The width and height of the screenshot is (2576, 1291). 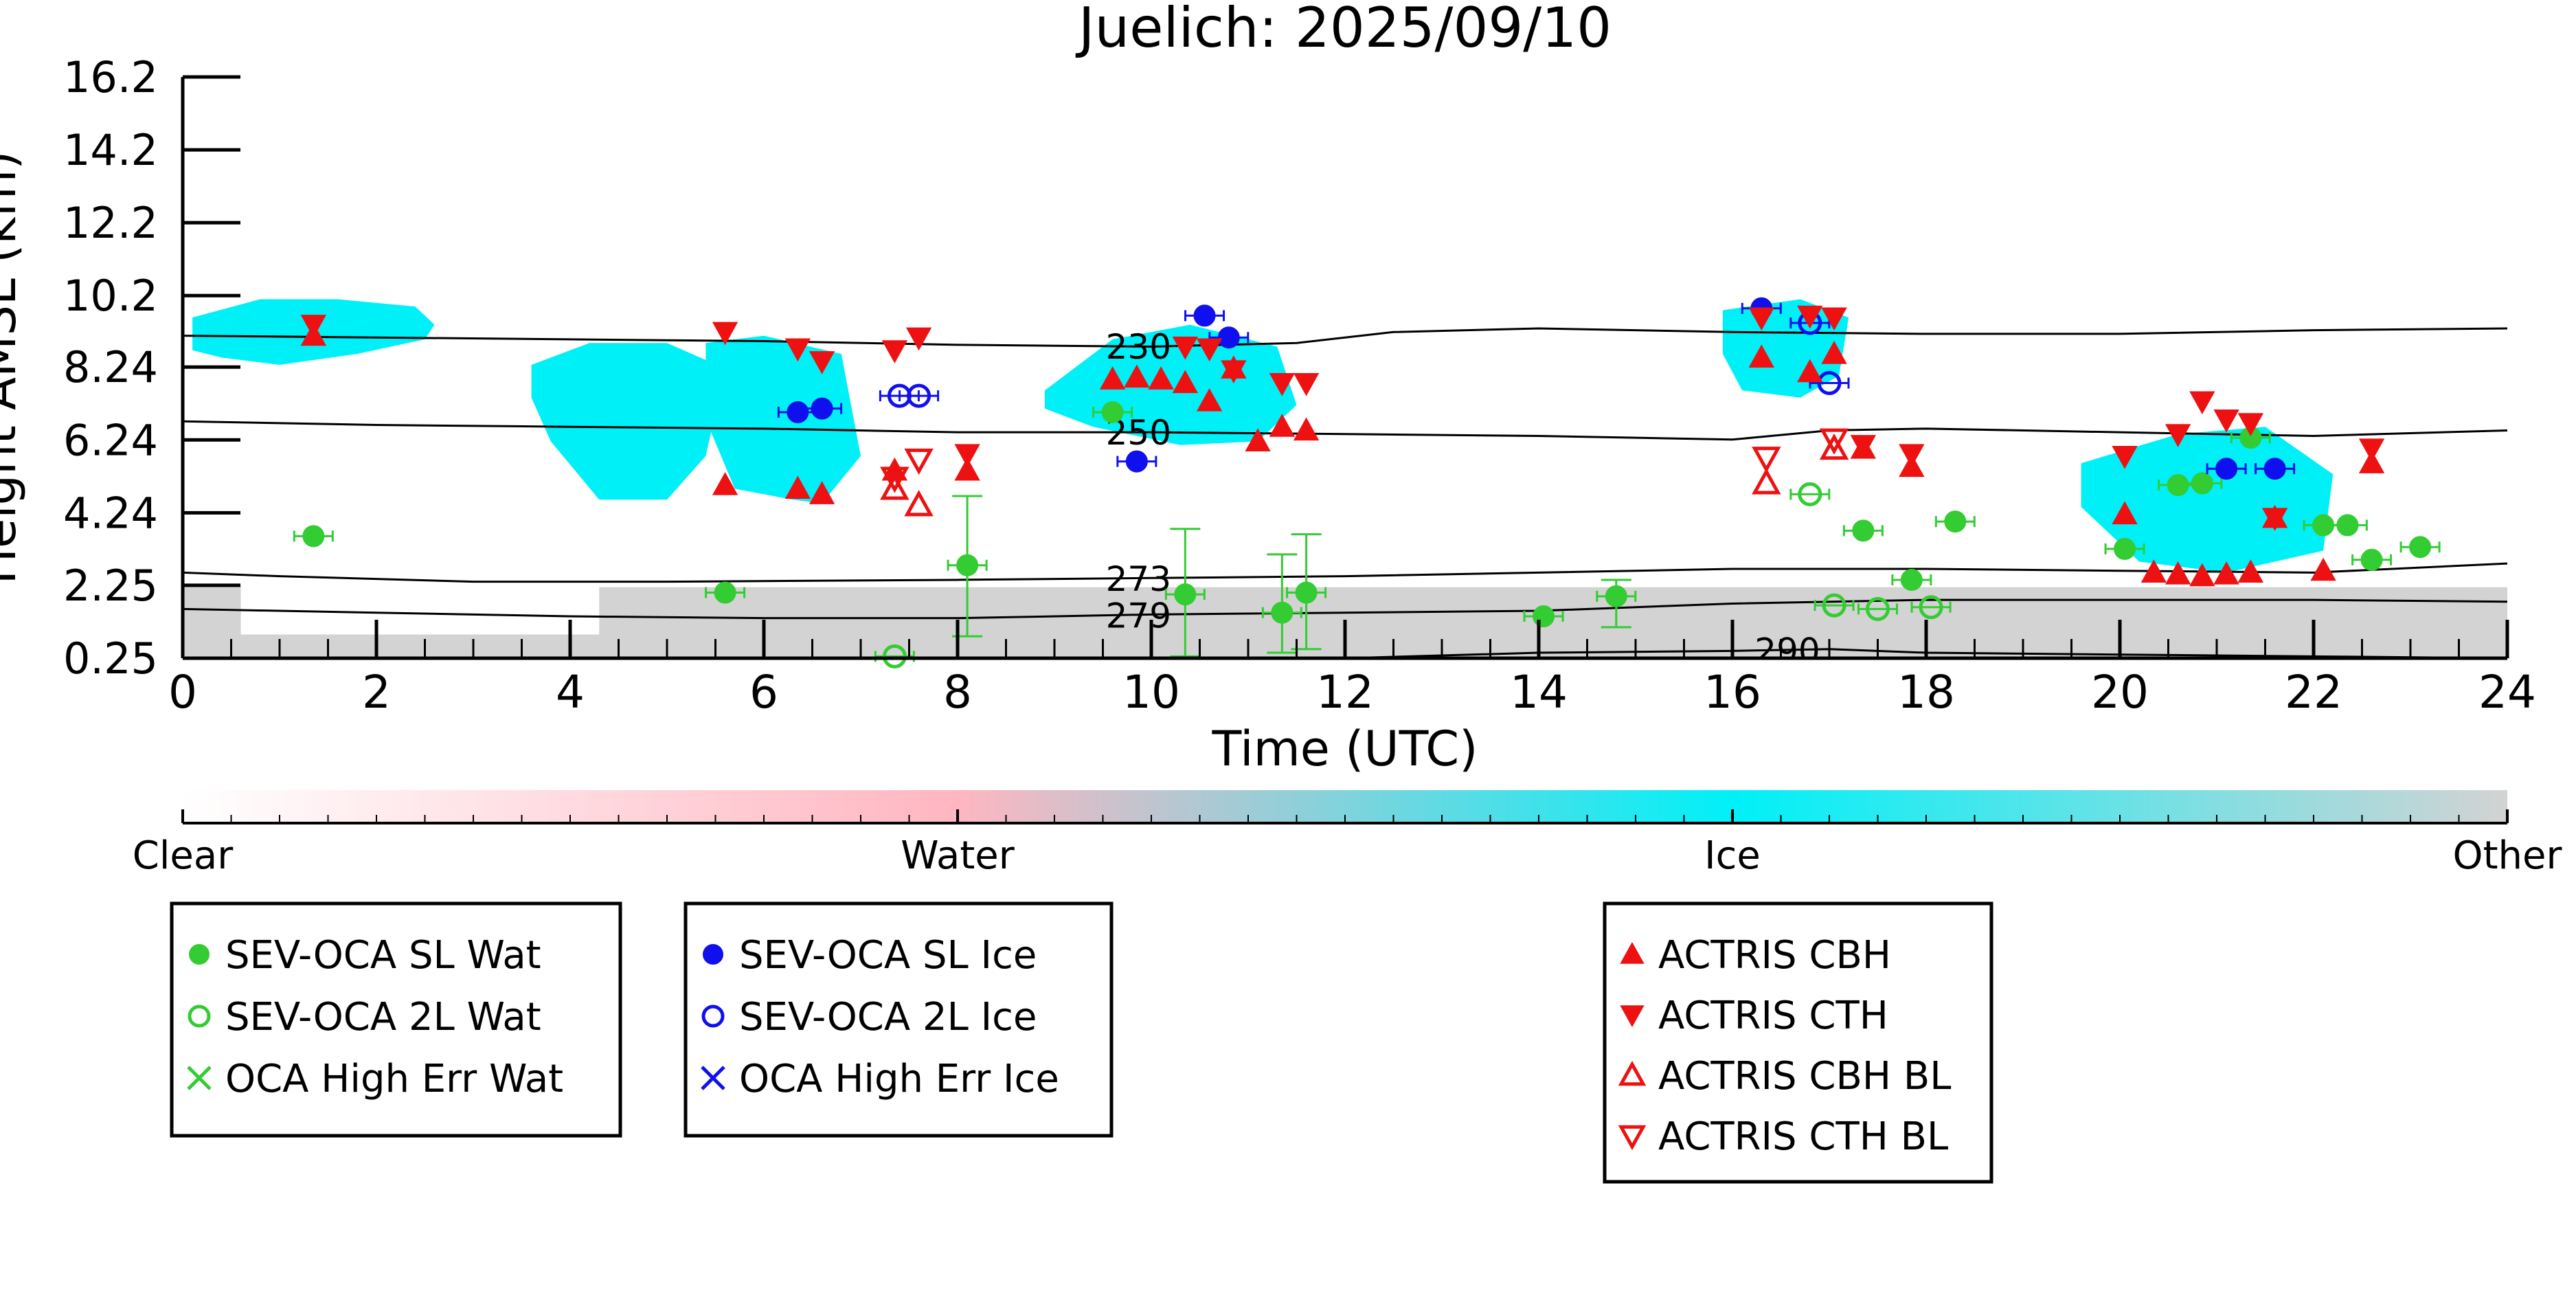 What do you see at coordinates (1732, 855) in the screenshot?
I see `colorbar-label: Ice` at bounding box center [1732, 855].